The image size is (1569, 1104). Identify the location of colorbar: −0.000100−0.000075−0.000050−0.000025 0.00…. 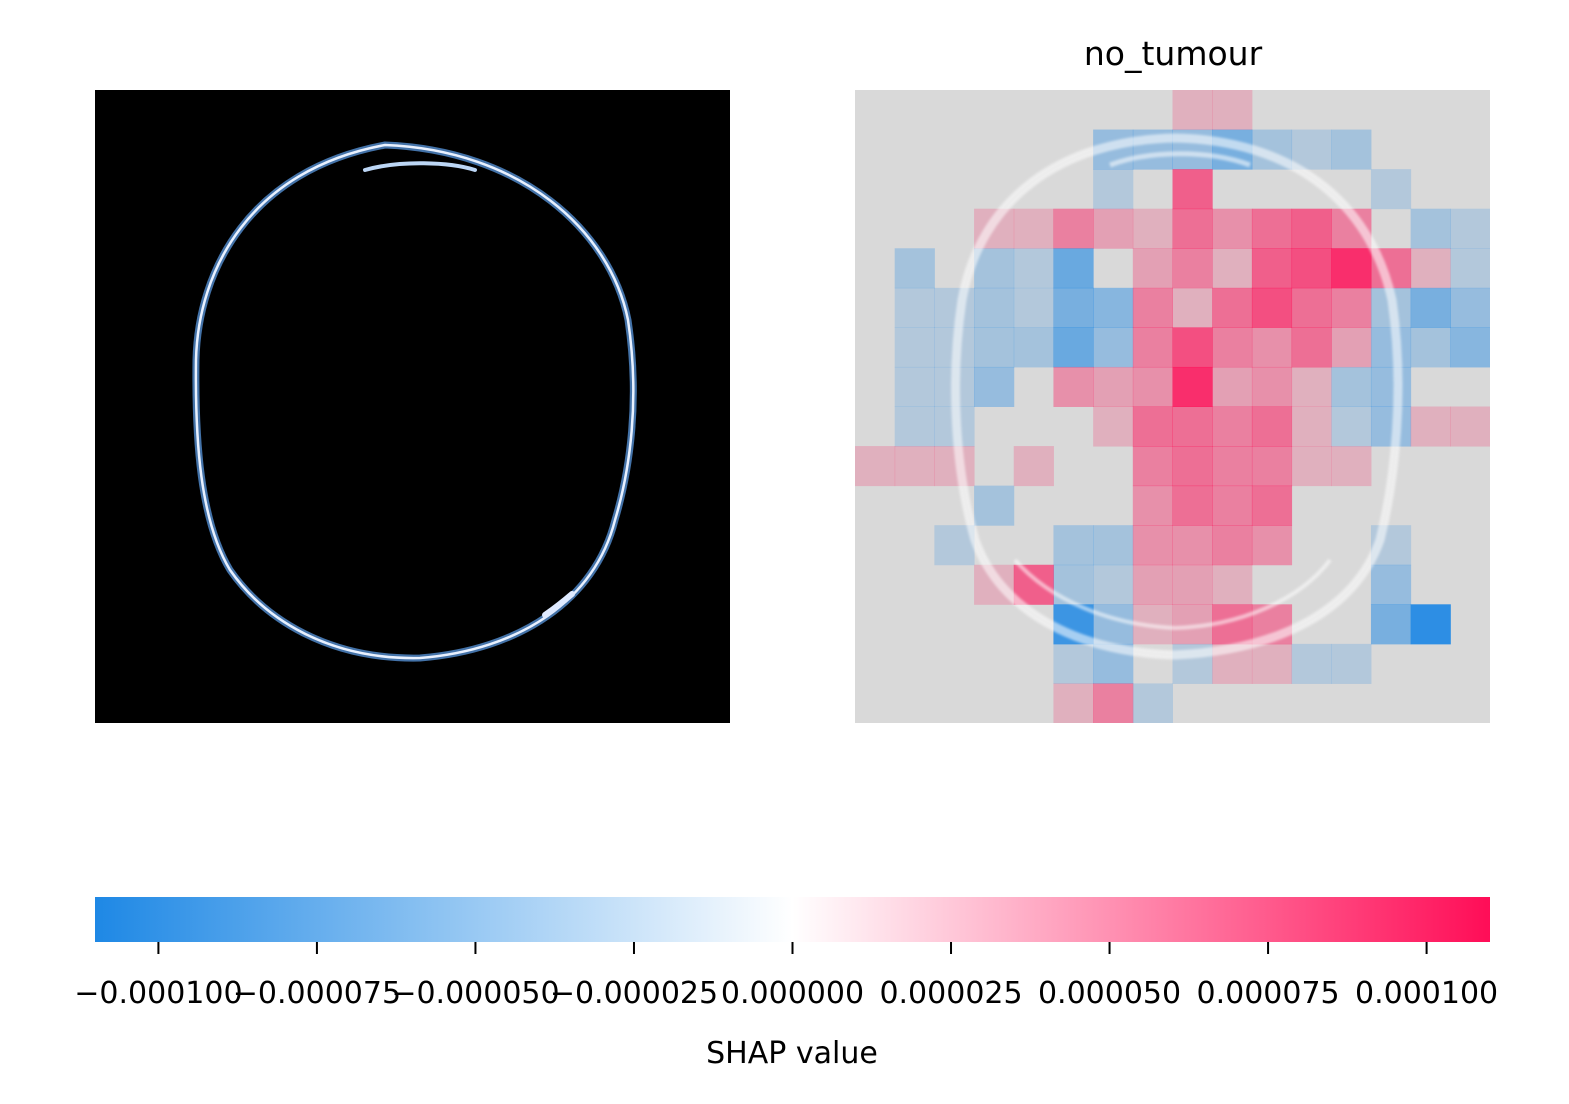
(786, 984).